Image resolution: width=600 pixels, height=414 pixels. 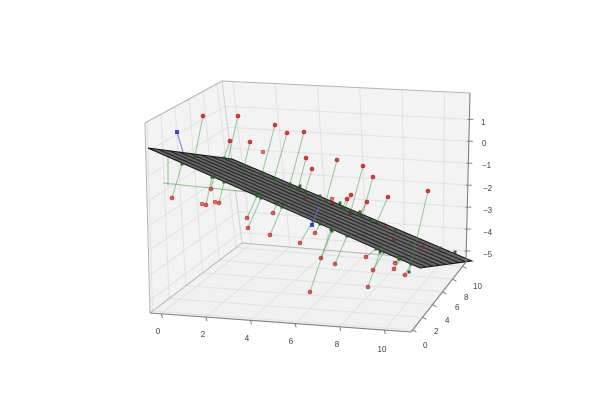 I want to click on x-axis-spine, so click(x=280, y=322).